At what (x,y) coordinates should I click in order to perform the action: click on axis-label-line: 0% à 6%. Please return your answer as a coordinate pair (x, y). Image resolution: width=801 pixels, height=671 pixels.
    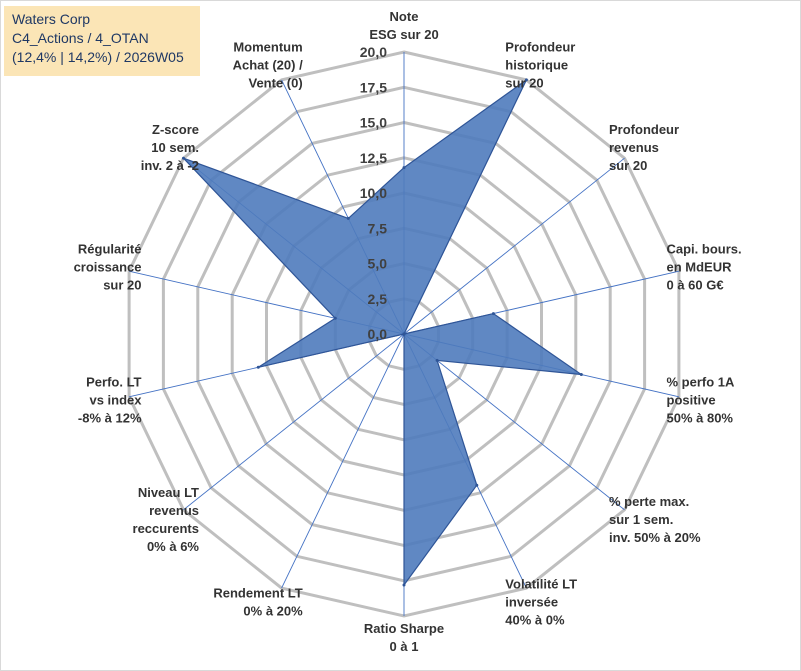
    Looking at the image, I should click on (173, 546).